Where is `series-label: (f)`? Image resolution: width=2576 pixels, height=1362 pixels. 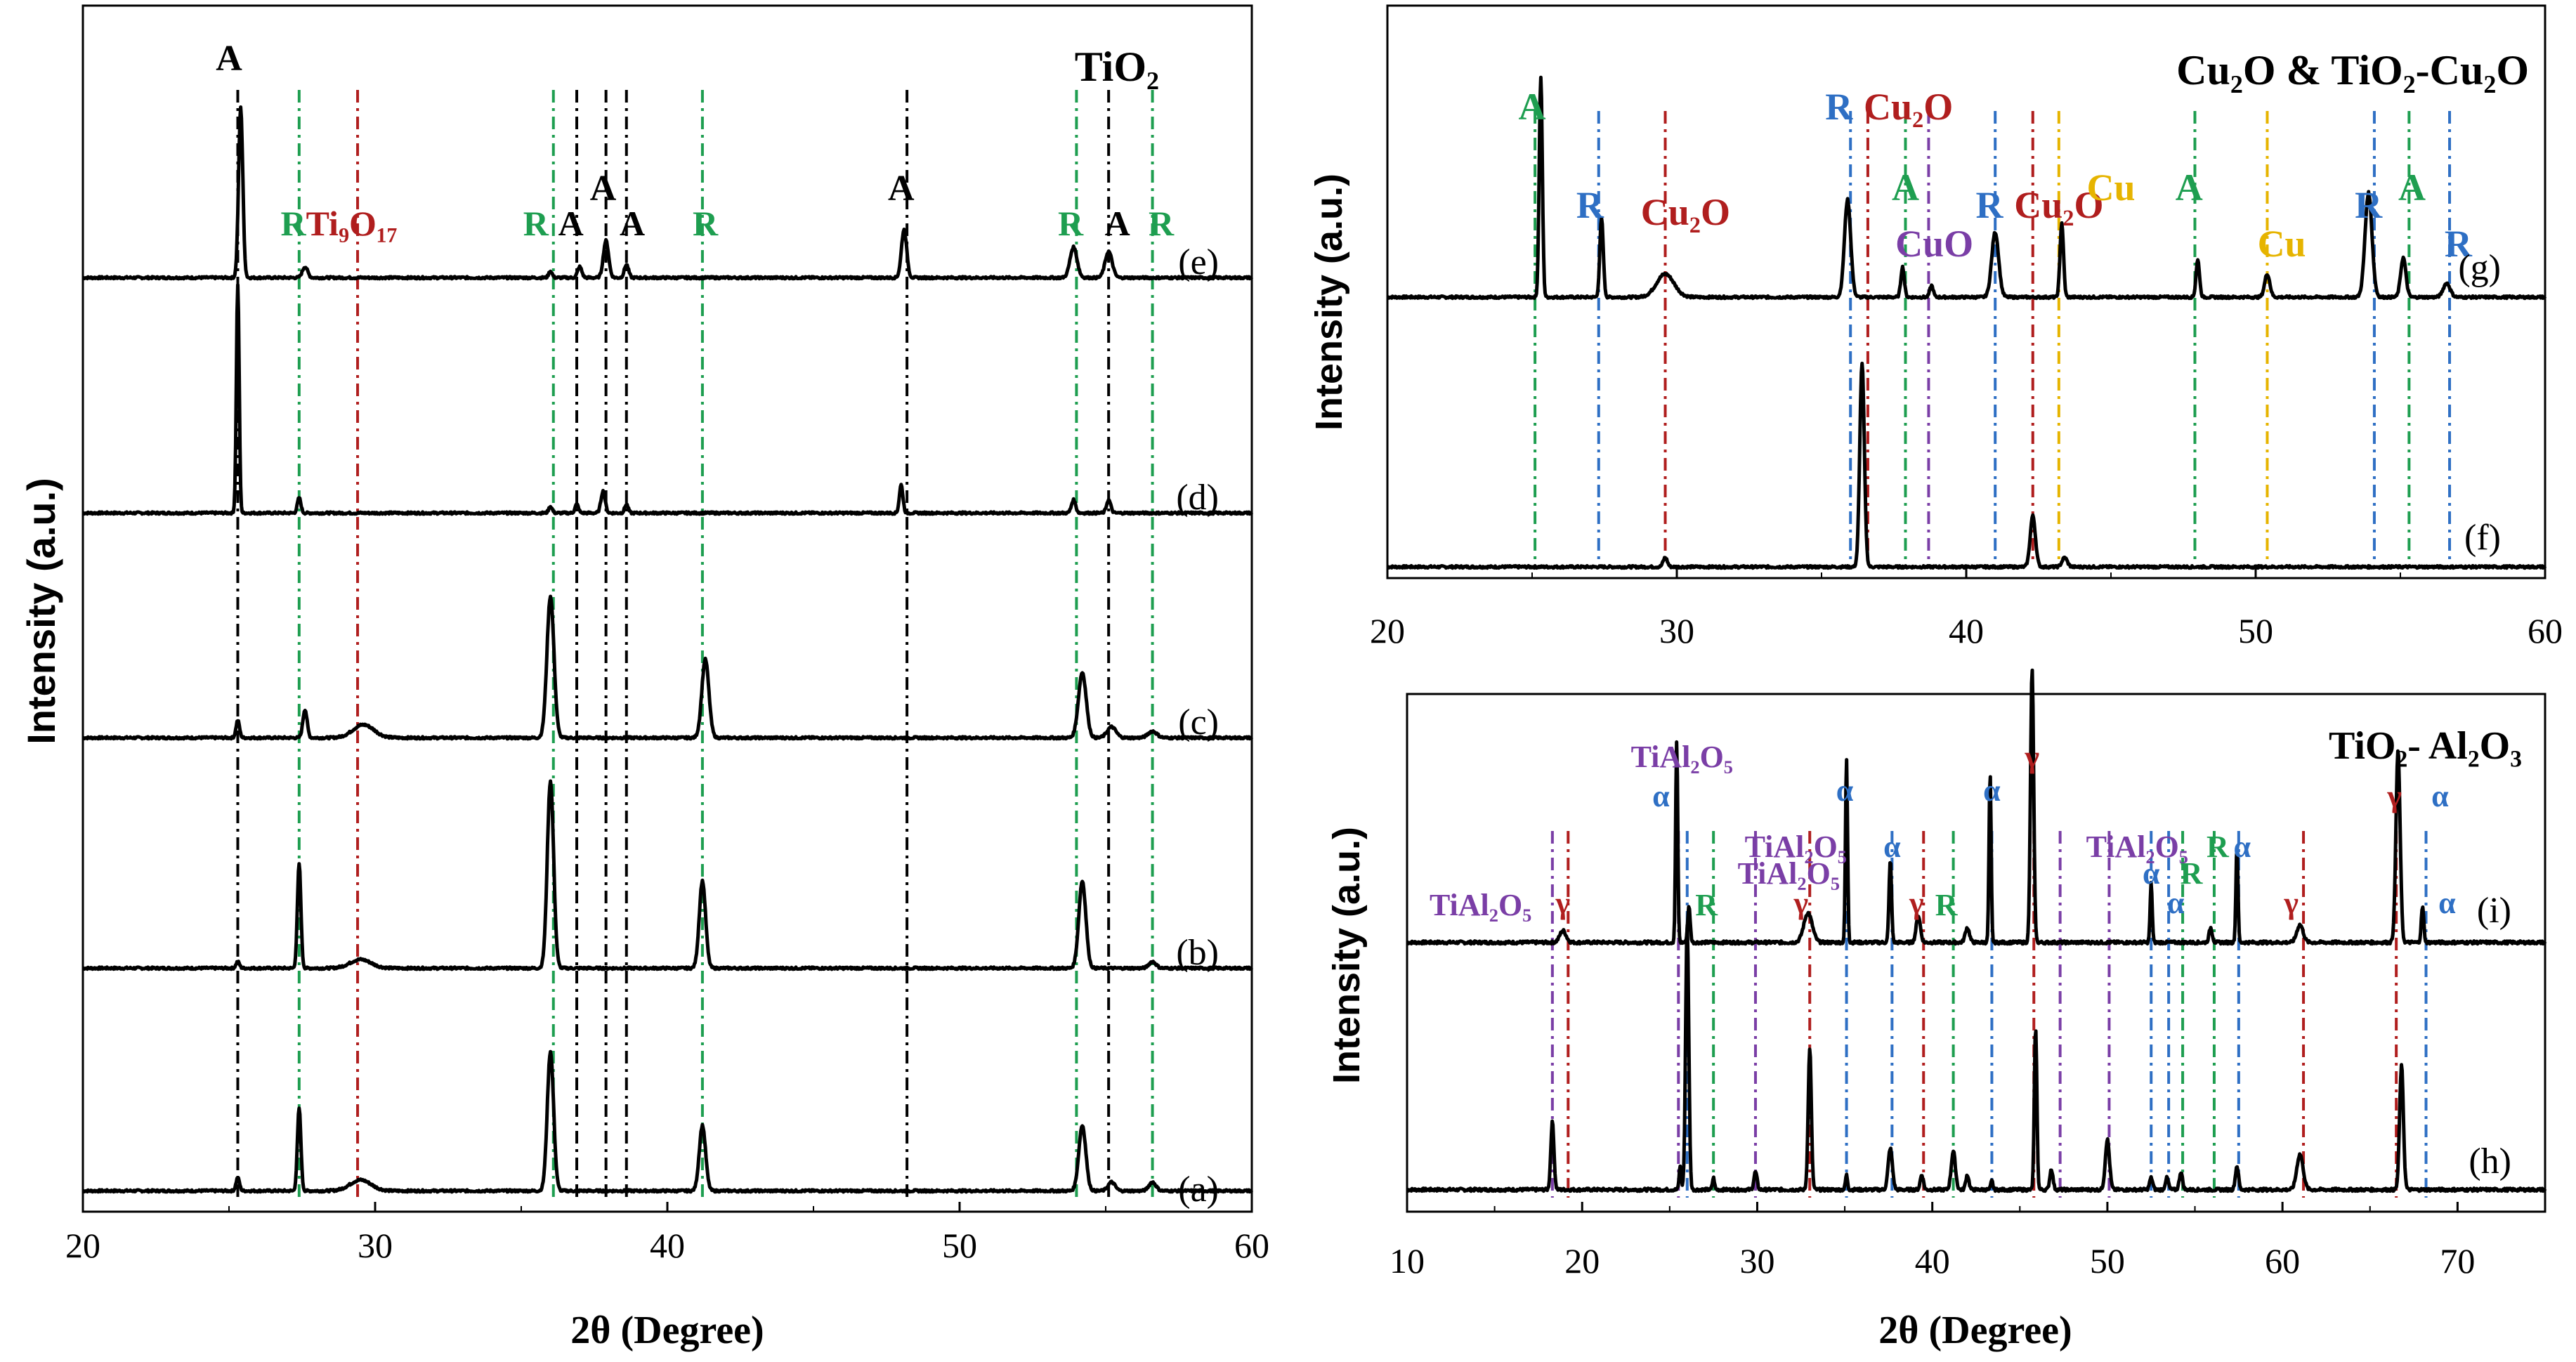
series-label: (f) is located at coordinates (2483, 538).